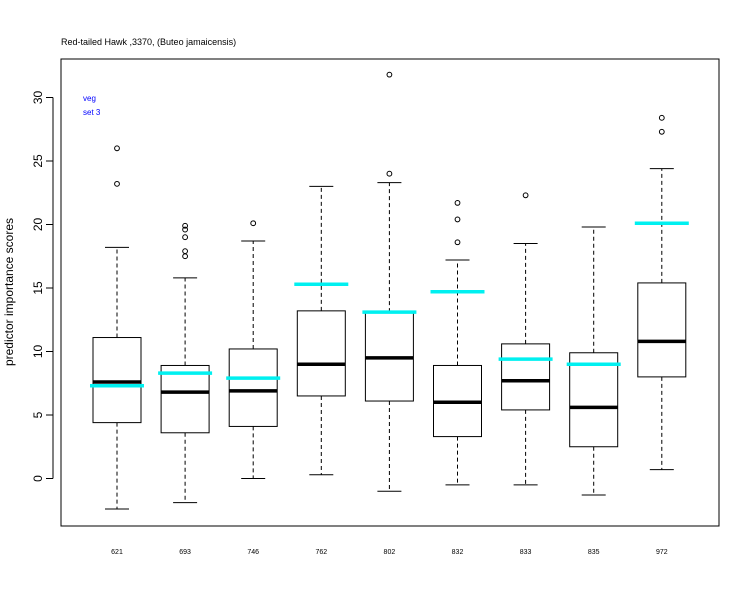  I want to click on x-tick-label: 972, so click(662, 552).